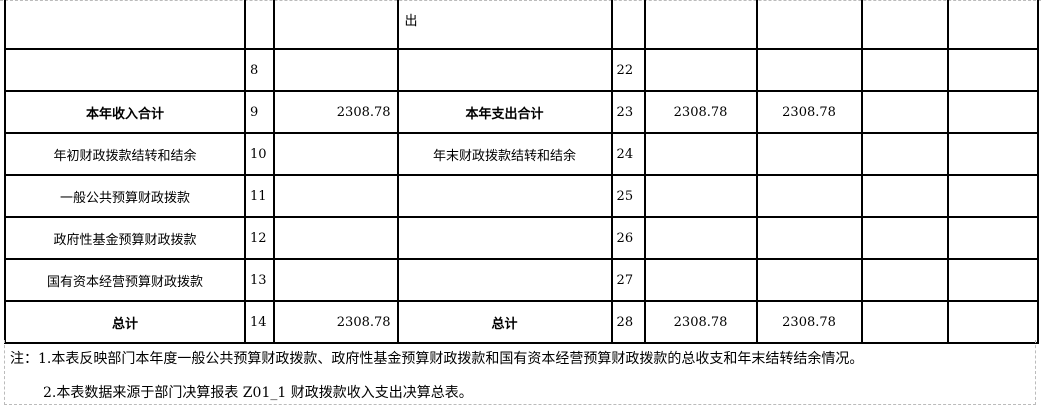 This screenshot has width=1041, height=407. Describe the element at coordinates (259, 280) in the screenshot. I see `income-row-number: 13` at that location.